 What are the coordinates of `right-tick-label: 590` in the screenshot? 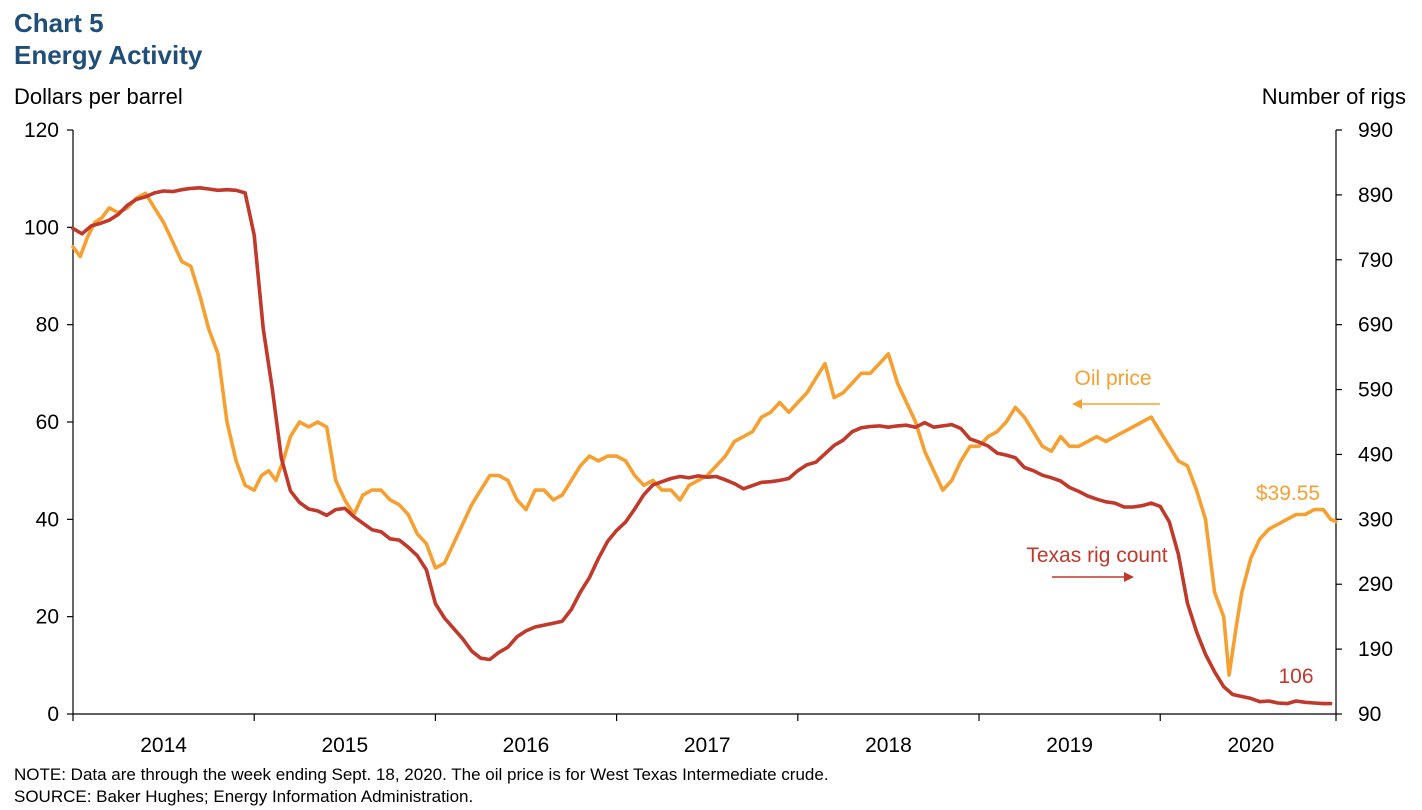 It's located at (1375, 390).